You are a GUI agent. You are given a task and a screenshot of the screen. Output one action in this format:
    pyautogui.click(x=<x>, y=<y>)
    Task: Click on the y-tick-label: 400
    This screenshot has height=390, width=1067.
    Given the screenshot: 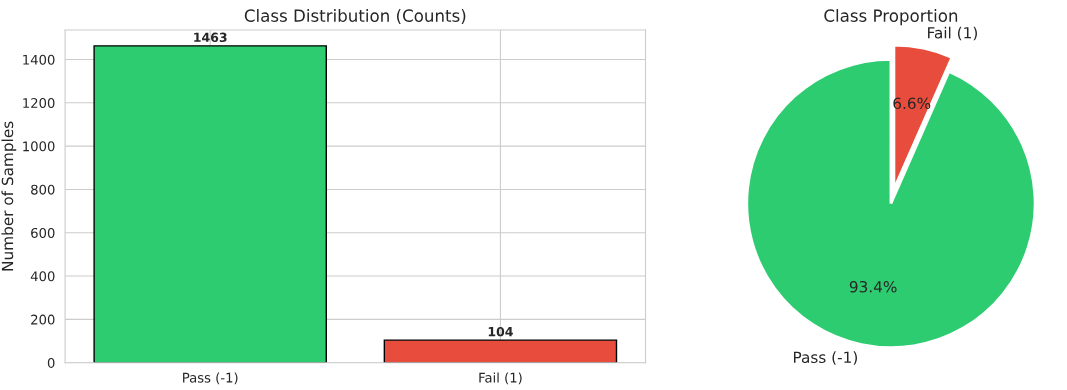 What is the action you would take?
    pyautogui.click(x=42, y=276)
    